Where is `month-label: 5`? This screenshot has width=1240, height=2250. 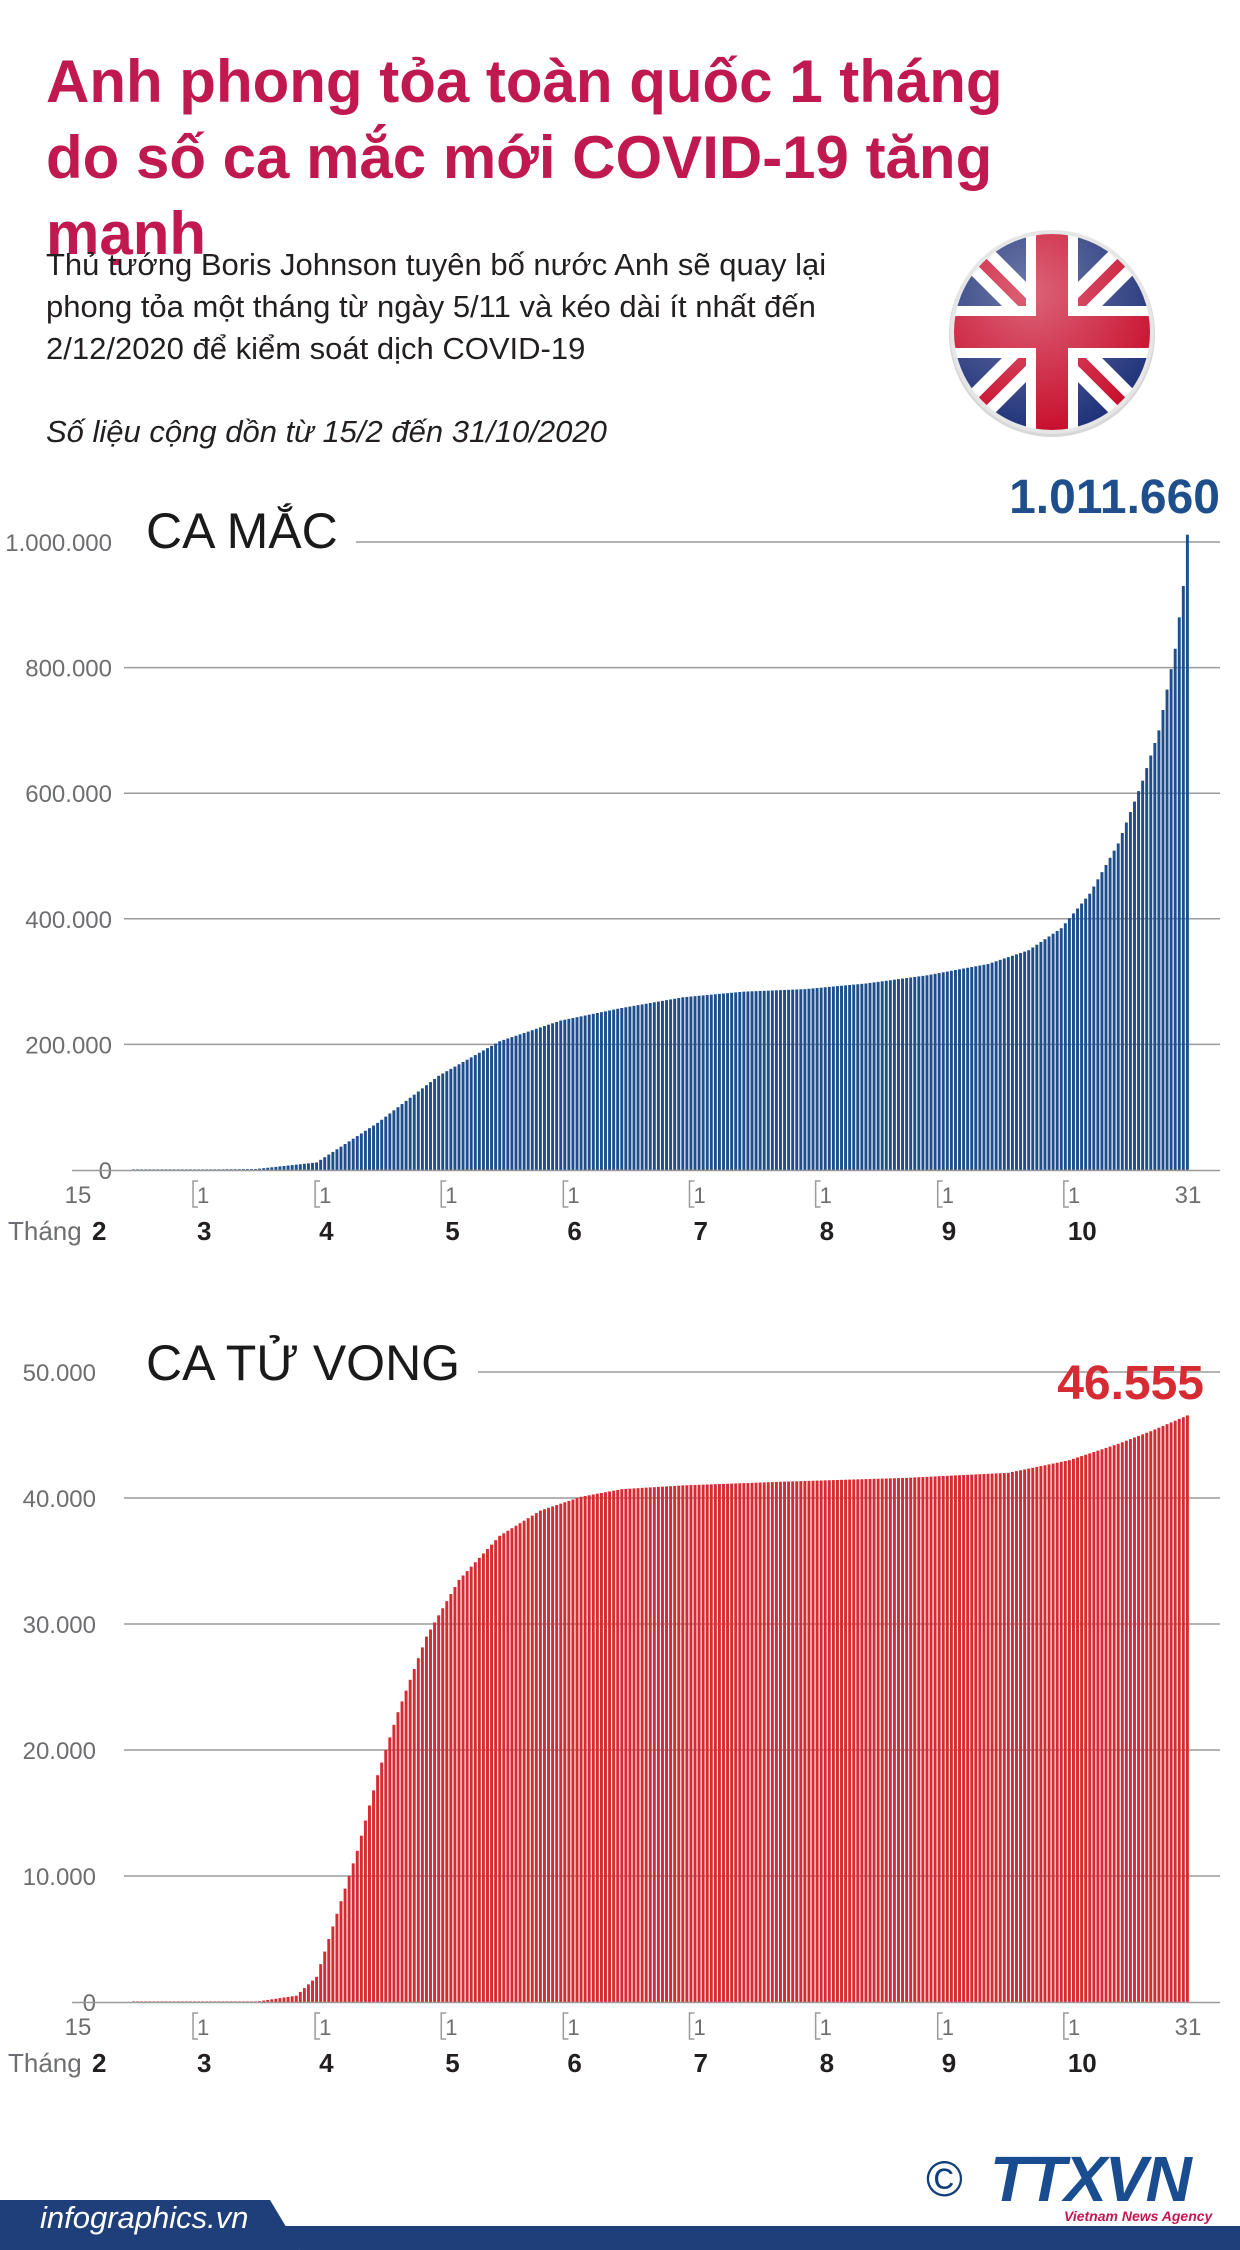 month-label: 5 is located at coordinates (452, 2063).